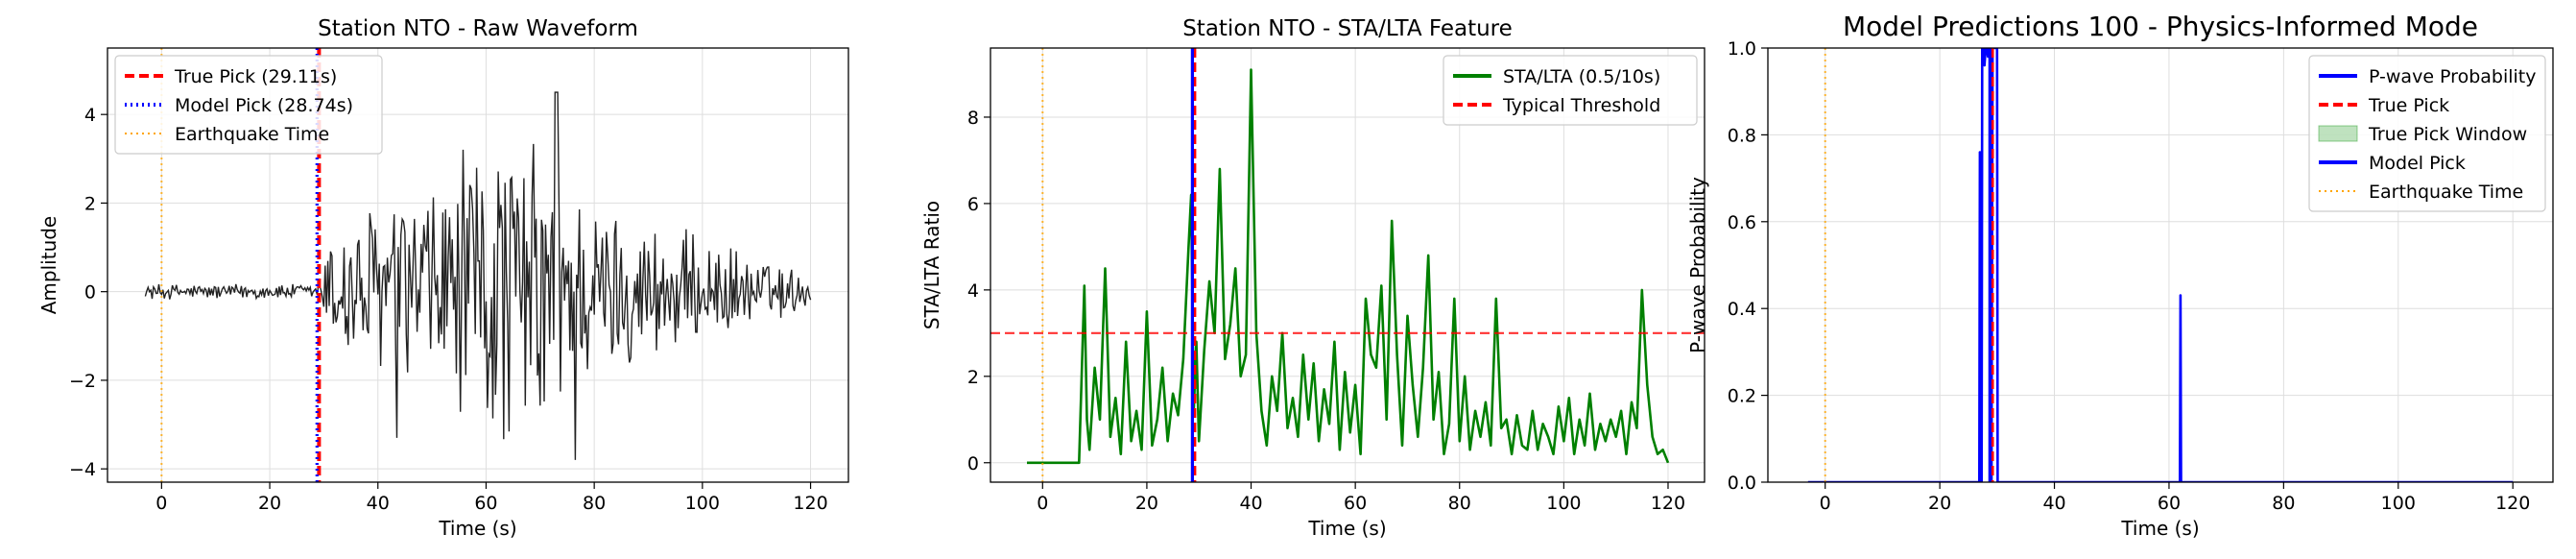 The width and height of the screenshot is (2576, 559). I want to click on legend-label: Model Pick (28.74s), so click(264, 105).